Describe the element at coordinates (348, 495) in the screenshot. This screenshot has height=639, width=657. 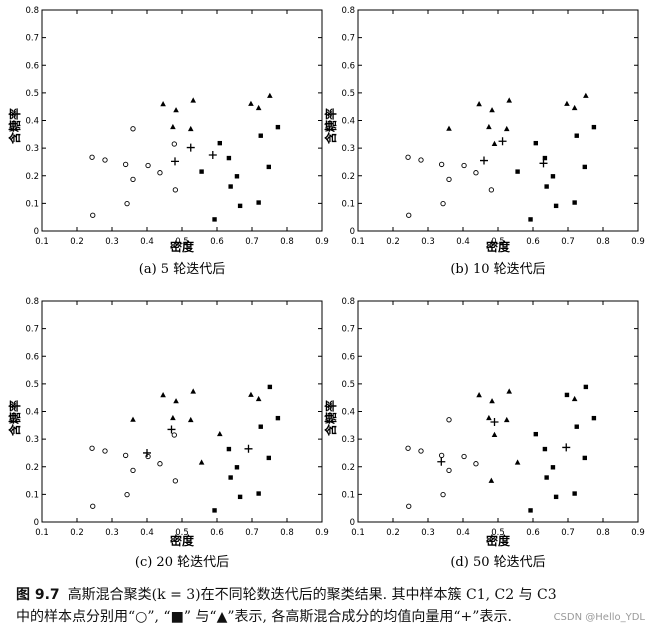
I see `y-tick-label: 0.1` at that location.